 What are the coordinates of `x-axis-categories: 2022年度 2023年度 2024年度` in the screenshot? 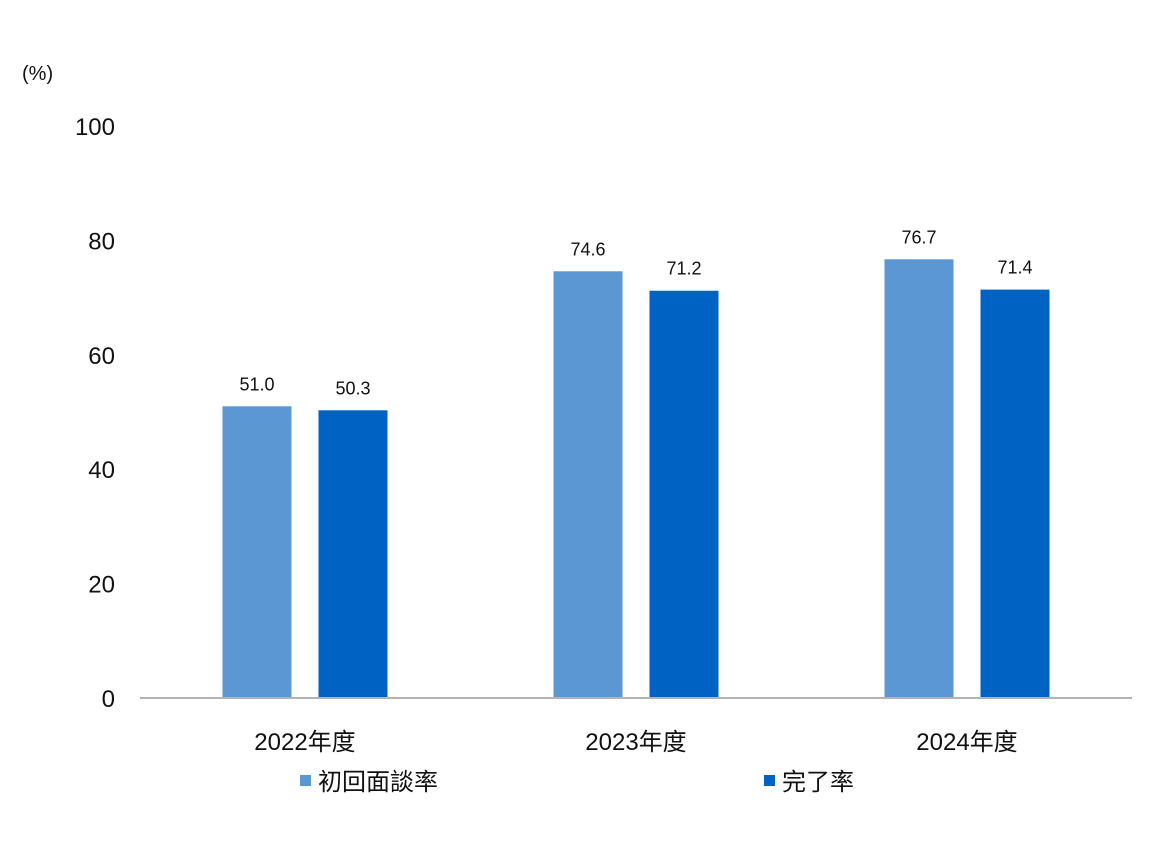 It's located at (635, 742).